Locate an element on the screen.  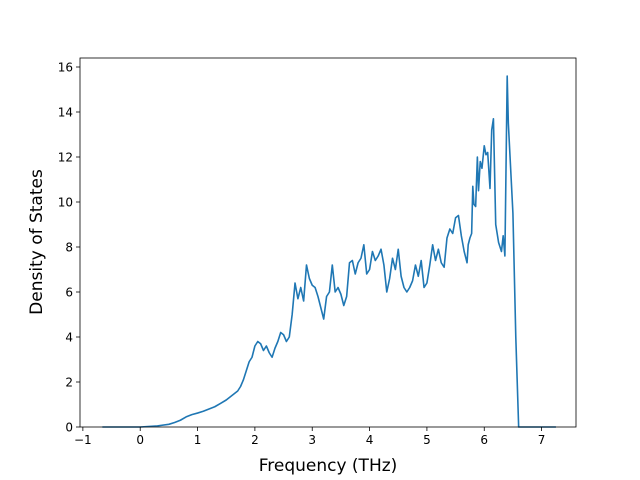
x-tick-label: 3 is located at coordinates (312, 440).